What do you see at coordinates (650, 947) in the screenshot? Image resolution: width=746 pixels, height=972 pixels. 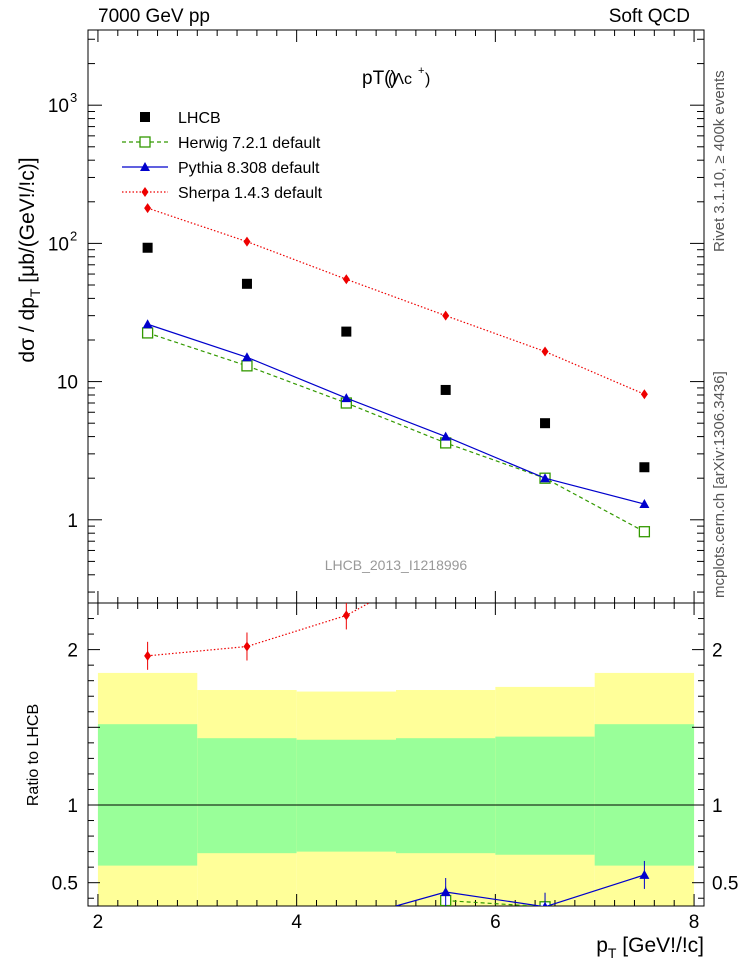 I see `x-axis-label: pT [GeV!/!c]` at bounding box center [650, 947].